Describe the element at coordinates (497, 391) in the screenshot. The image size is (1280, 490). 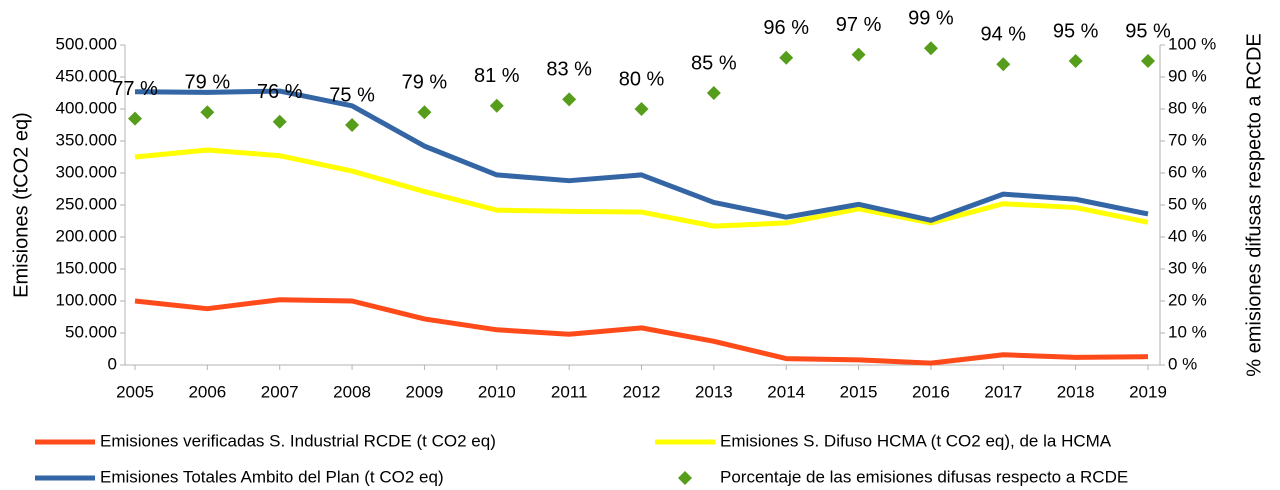
I see `x-tick-label: 2010` at that location.